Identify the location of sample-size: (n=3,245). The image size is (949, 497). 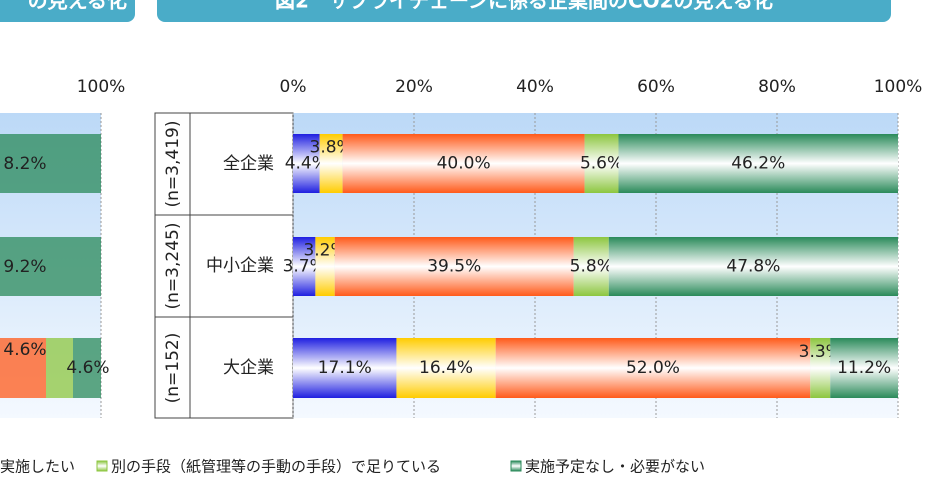
(173, 266).